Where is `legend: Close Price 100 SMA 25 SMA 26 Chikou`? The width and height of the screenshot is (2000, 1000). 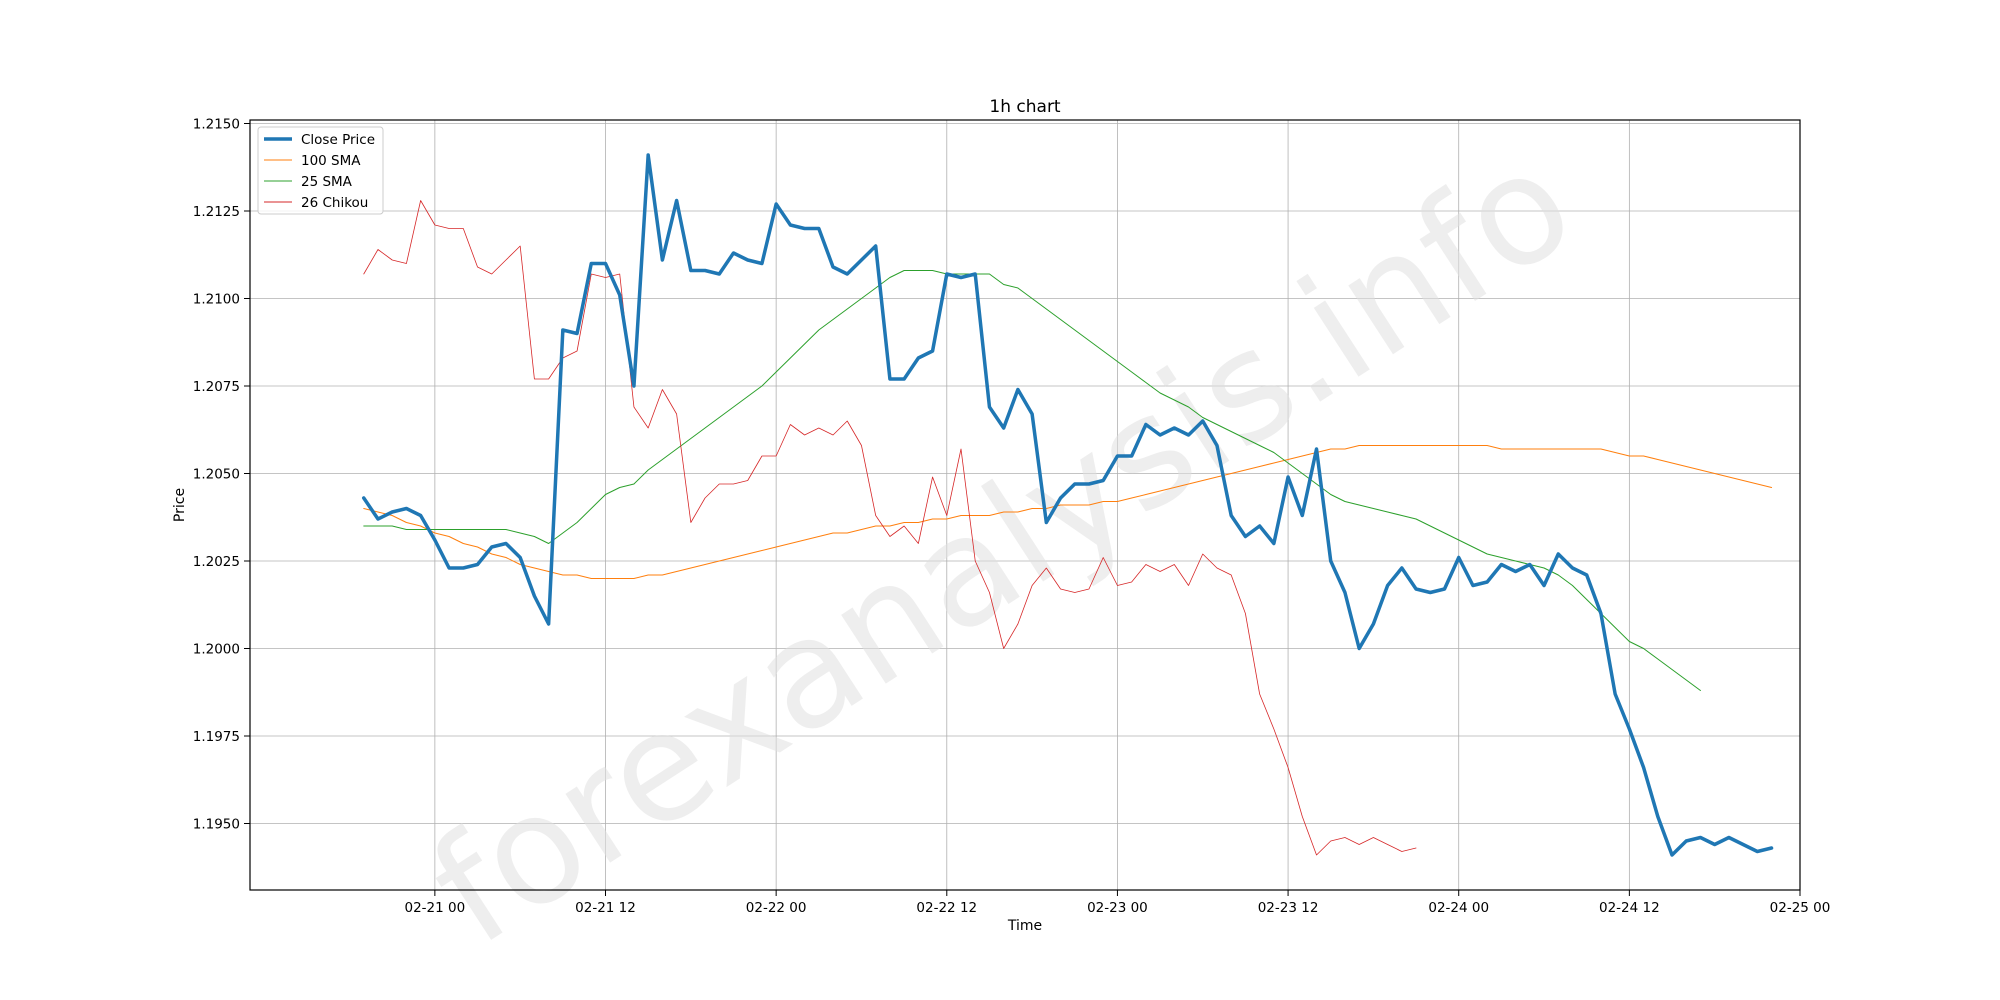 legend: Close Price 100 SMA 25 SMA 26 Chikou is located at coordinates (320, 170).